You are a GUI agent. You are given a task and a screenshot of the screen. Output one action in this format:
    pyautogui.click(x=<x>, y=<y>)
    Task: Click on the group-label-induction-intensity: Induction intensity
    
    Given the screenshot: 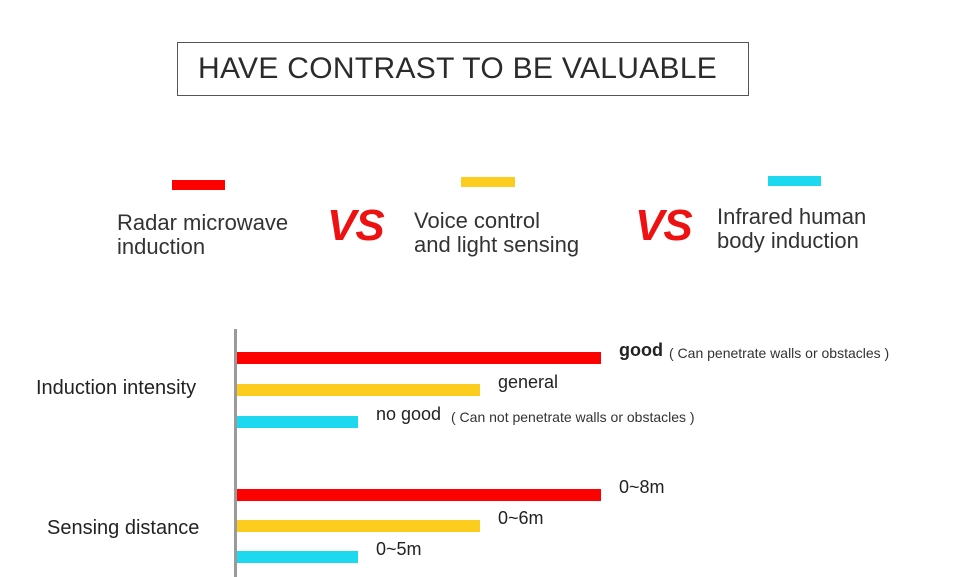 What is the action you would take?
    pyautogui.click(x=116, y=388)
    